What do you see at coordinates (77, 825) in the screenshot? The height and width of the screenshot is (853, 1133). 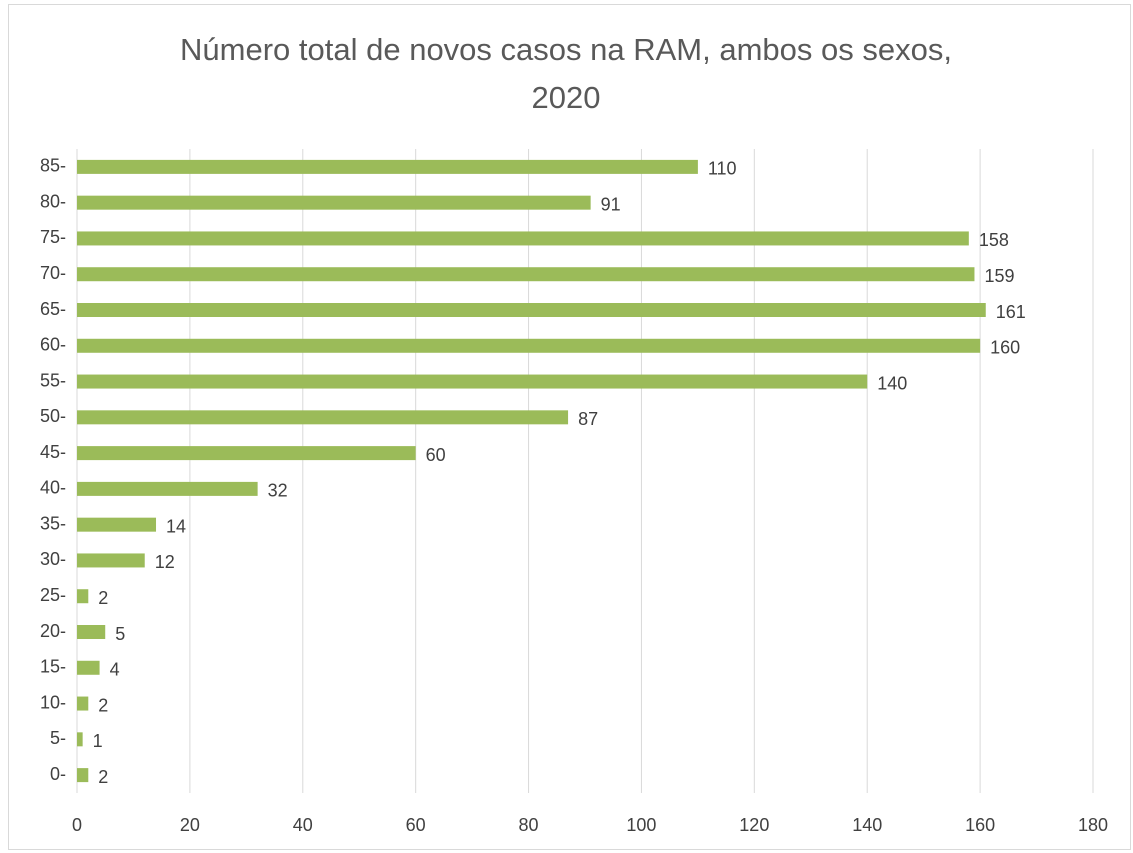 I see `x-tick-label: 0` at bounding box center [77, 825].